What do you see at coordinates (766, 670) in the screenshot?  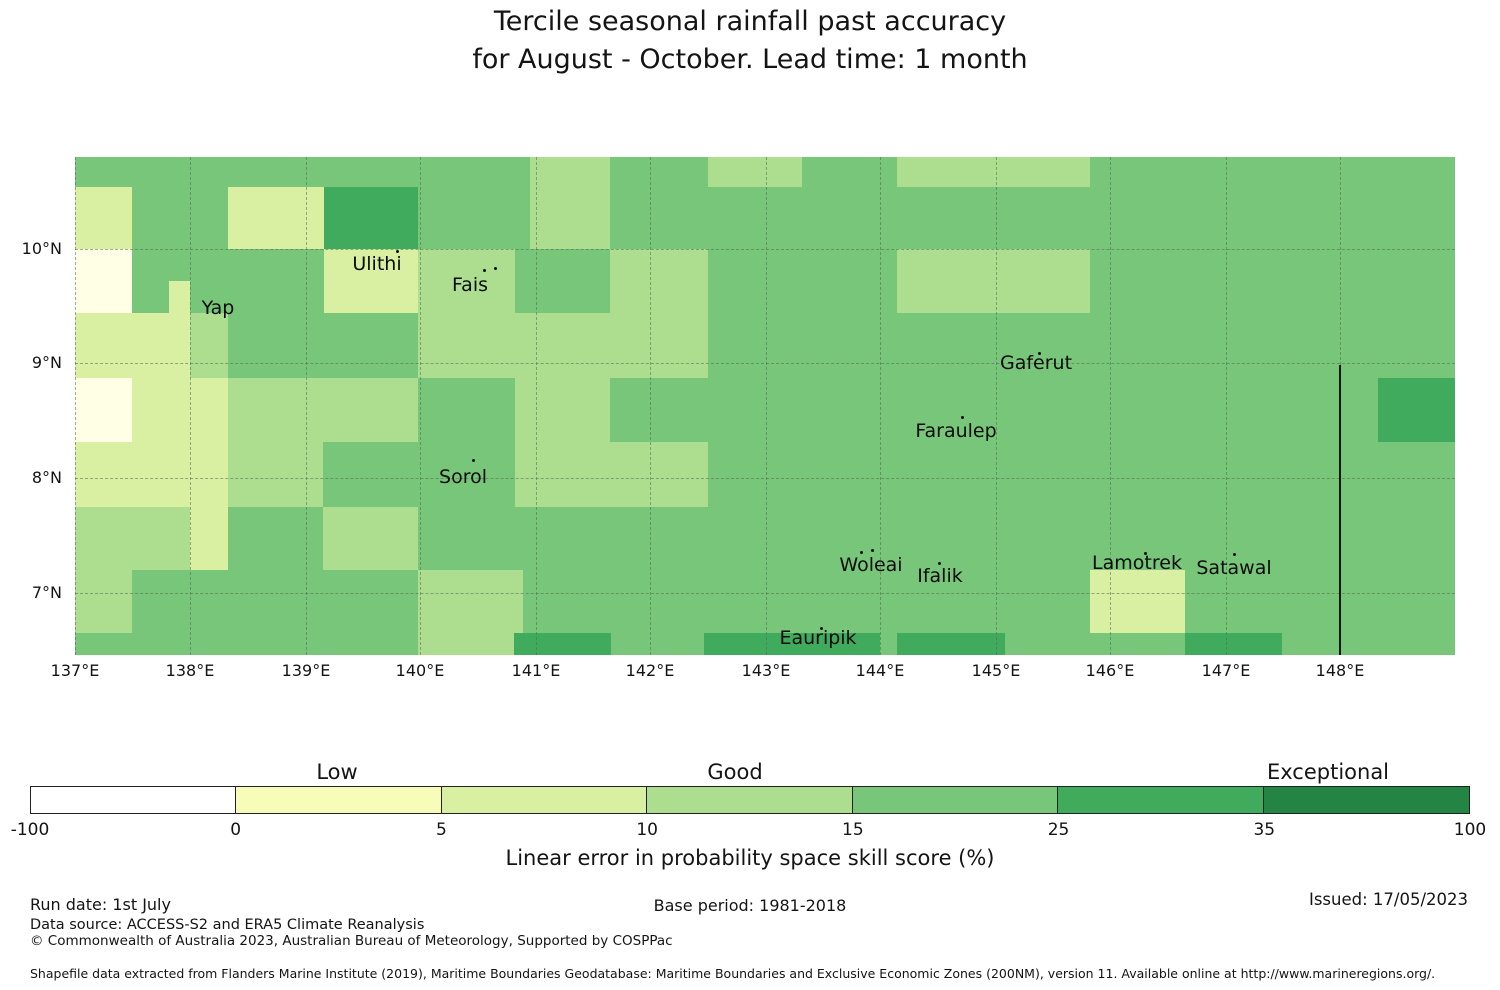 I see `x-axis-tick-label: 143°E` at bounding box center [766, 670].